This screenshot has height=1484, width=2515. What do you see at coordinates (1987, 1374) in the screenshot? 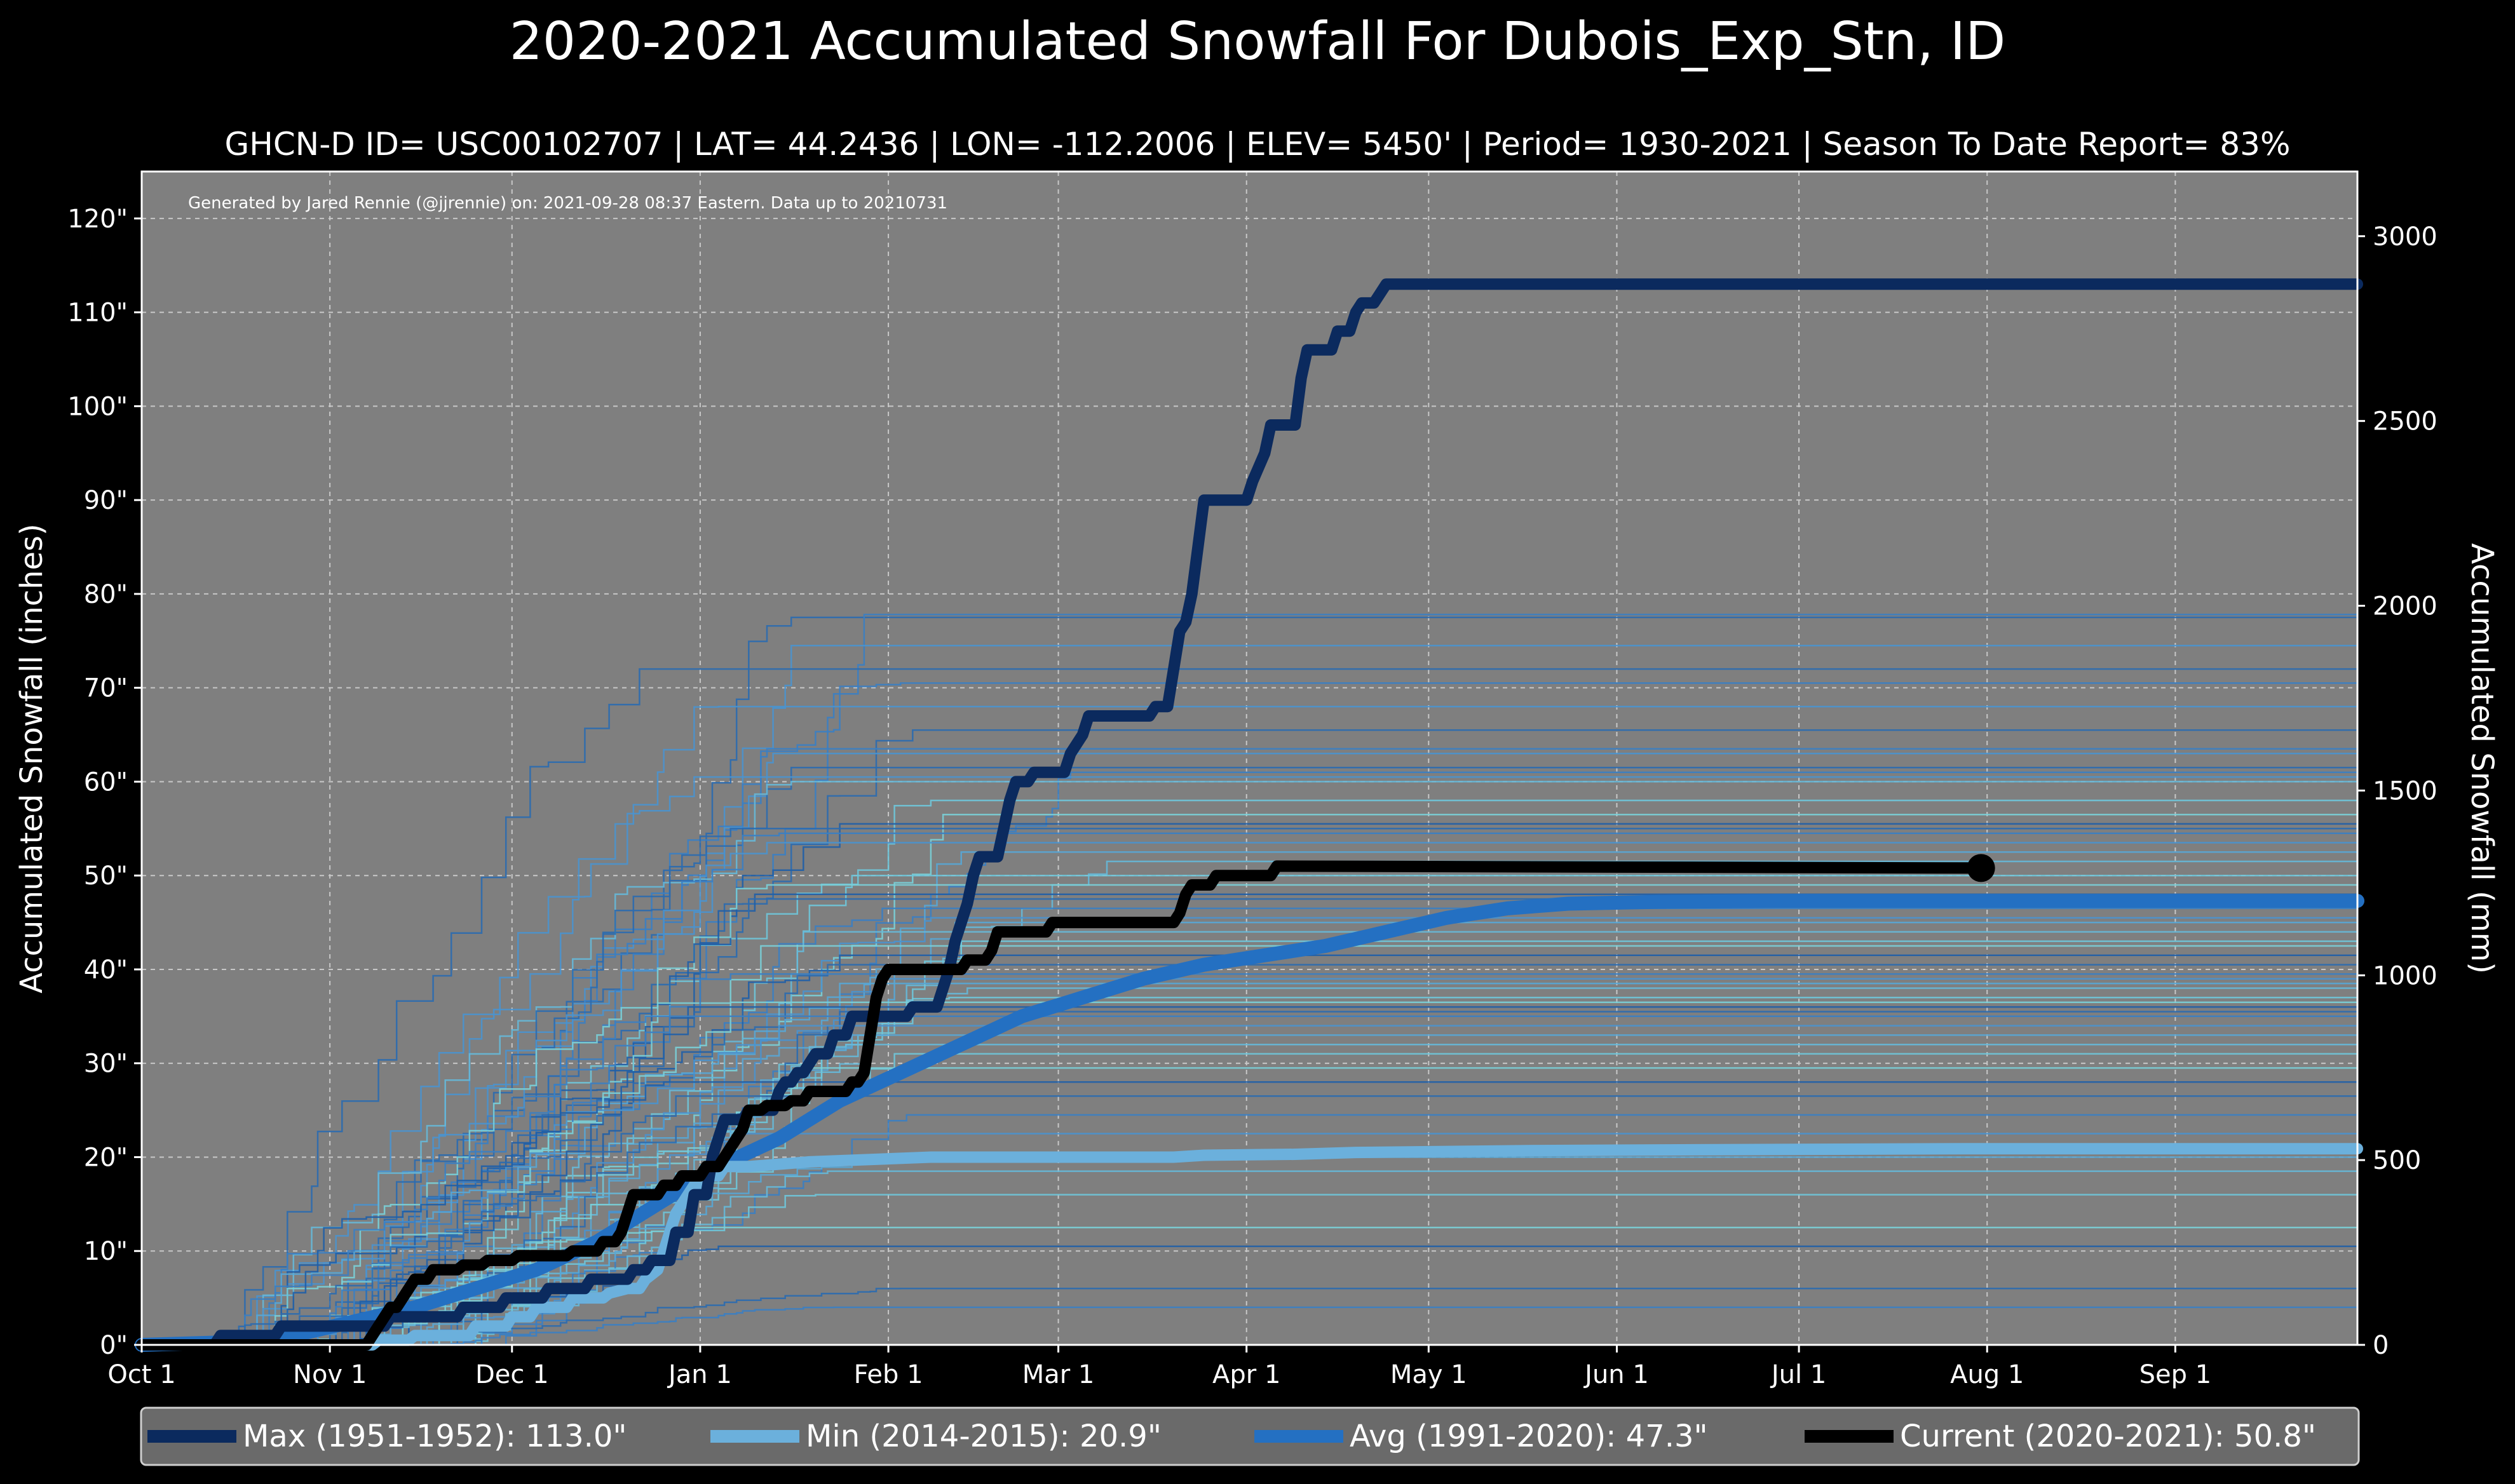
I see `x-tick-label: Aug 1` at bounding box center [1987, 1374].